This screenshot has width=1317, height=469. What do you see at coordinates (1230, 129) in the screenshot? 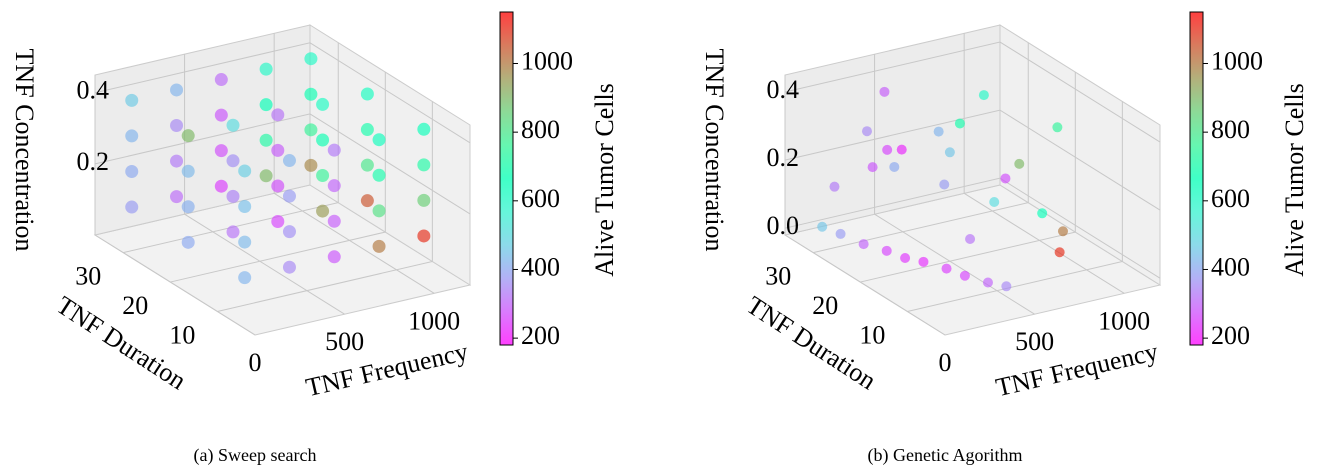
I see `colorbar-tick-label: 800` at bounding box center [1230, 129].